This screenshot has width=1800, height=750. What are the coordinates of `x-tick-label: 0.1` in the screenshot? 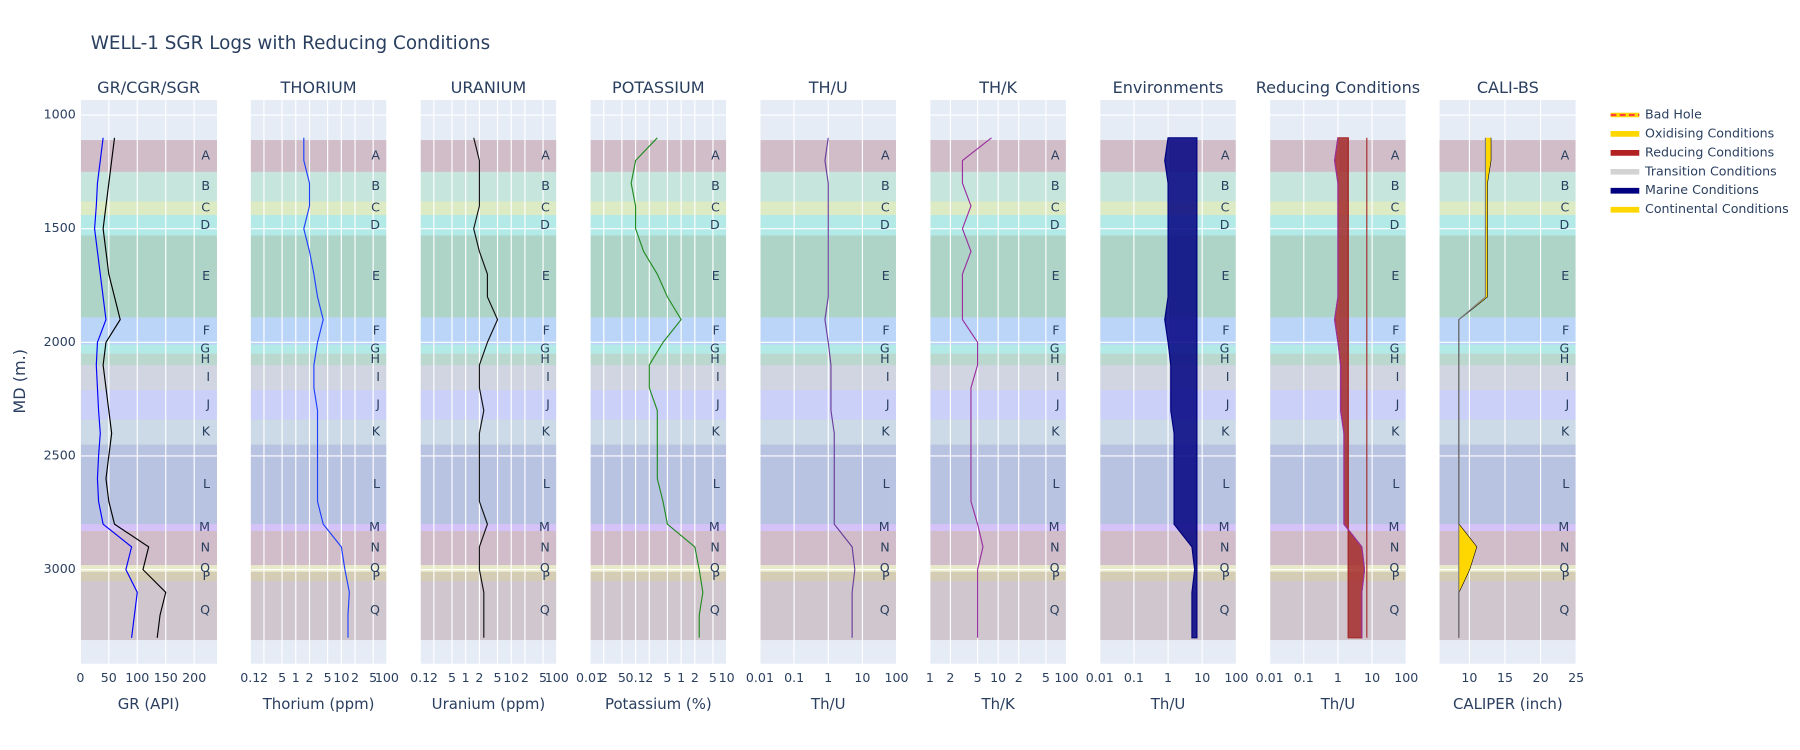 It's located at (1134, 677).